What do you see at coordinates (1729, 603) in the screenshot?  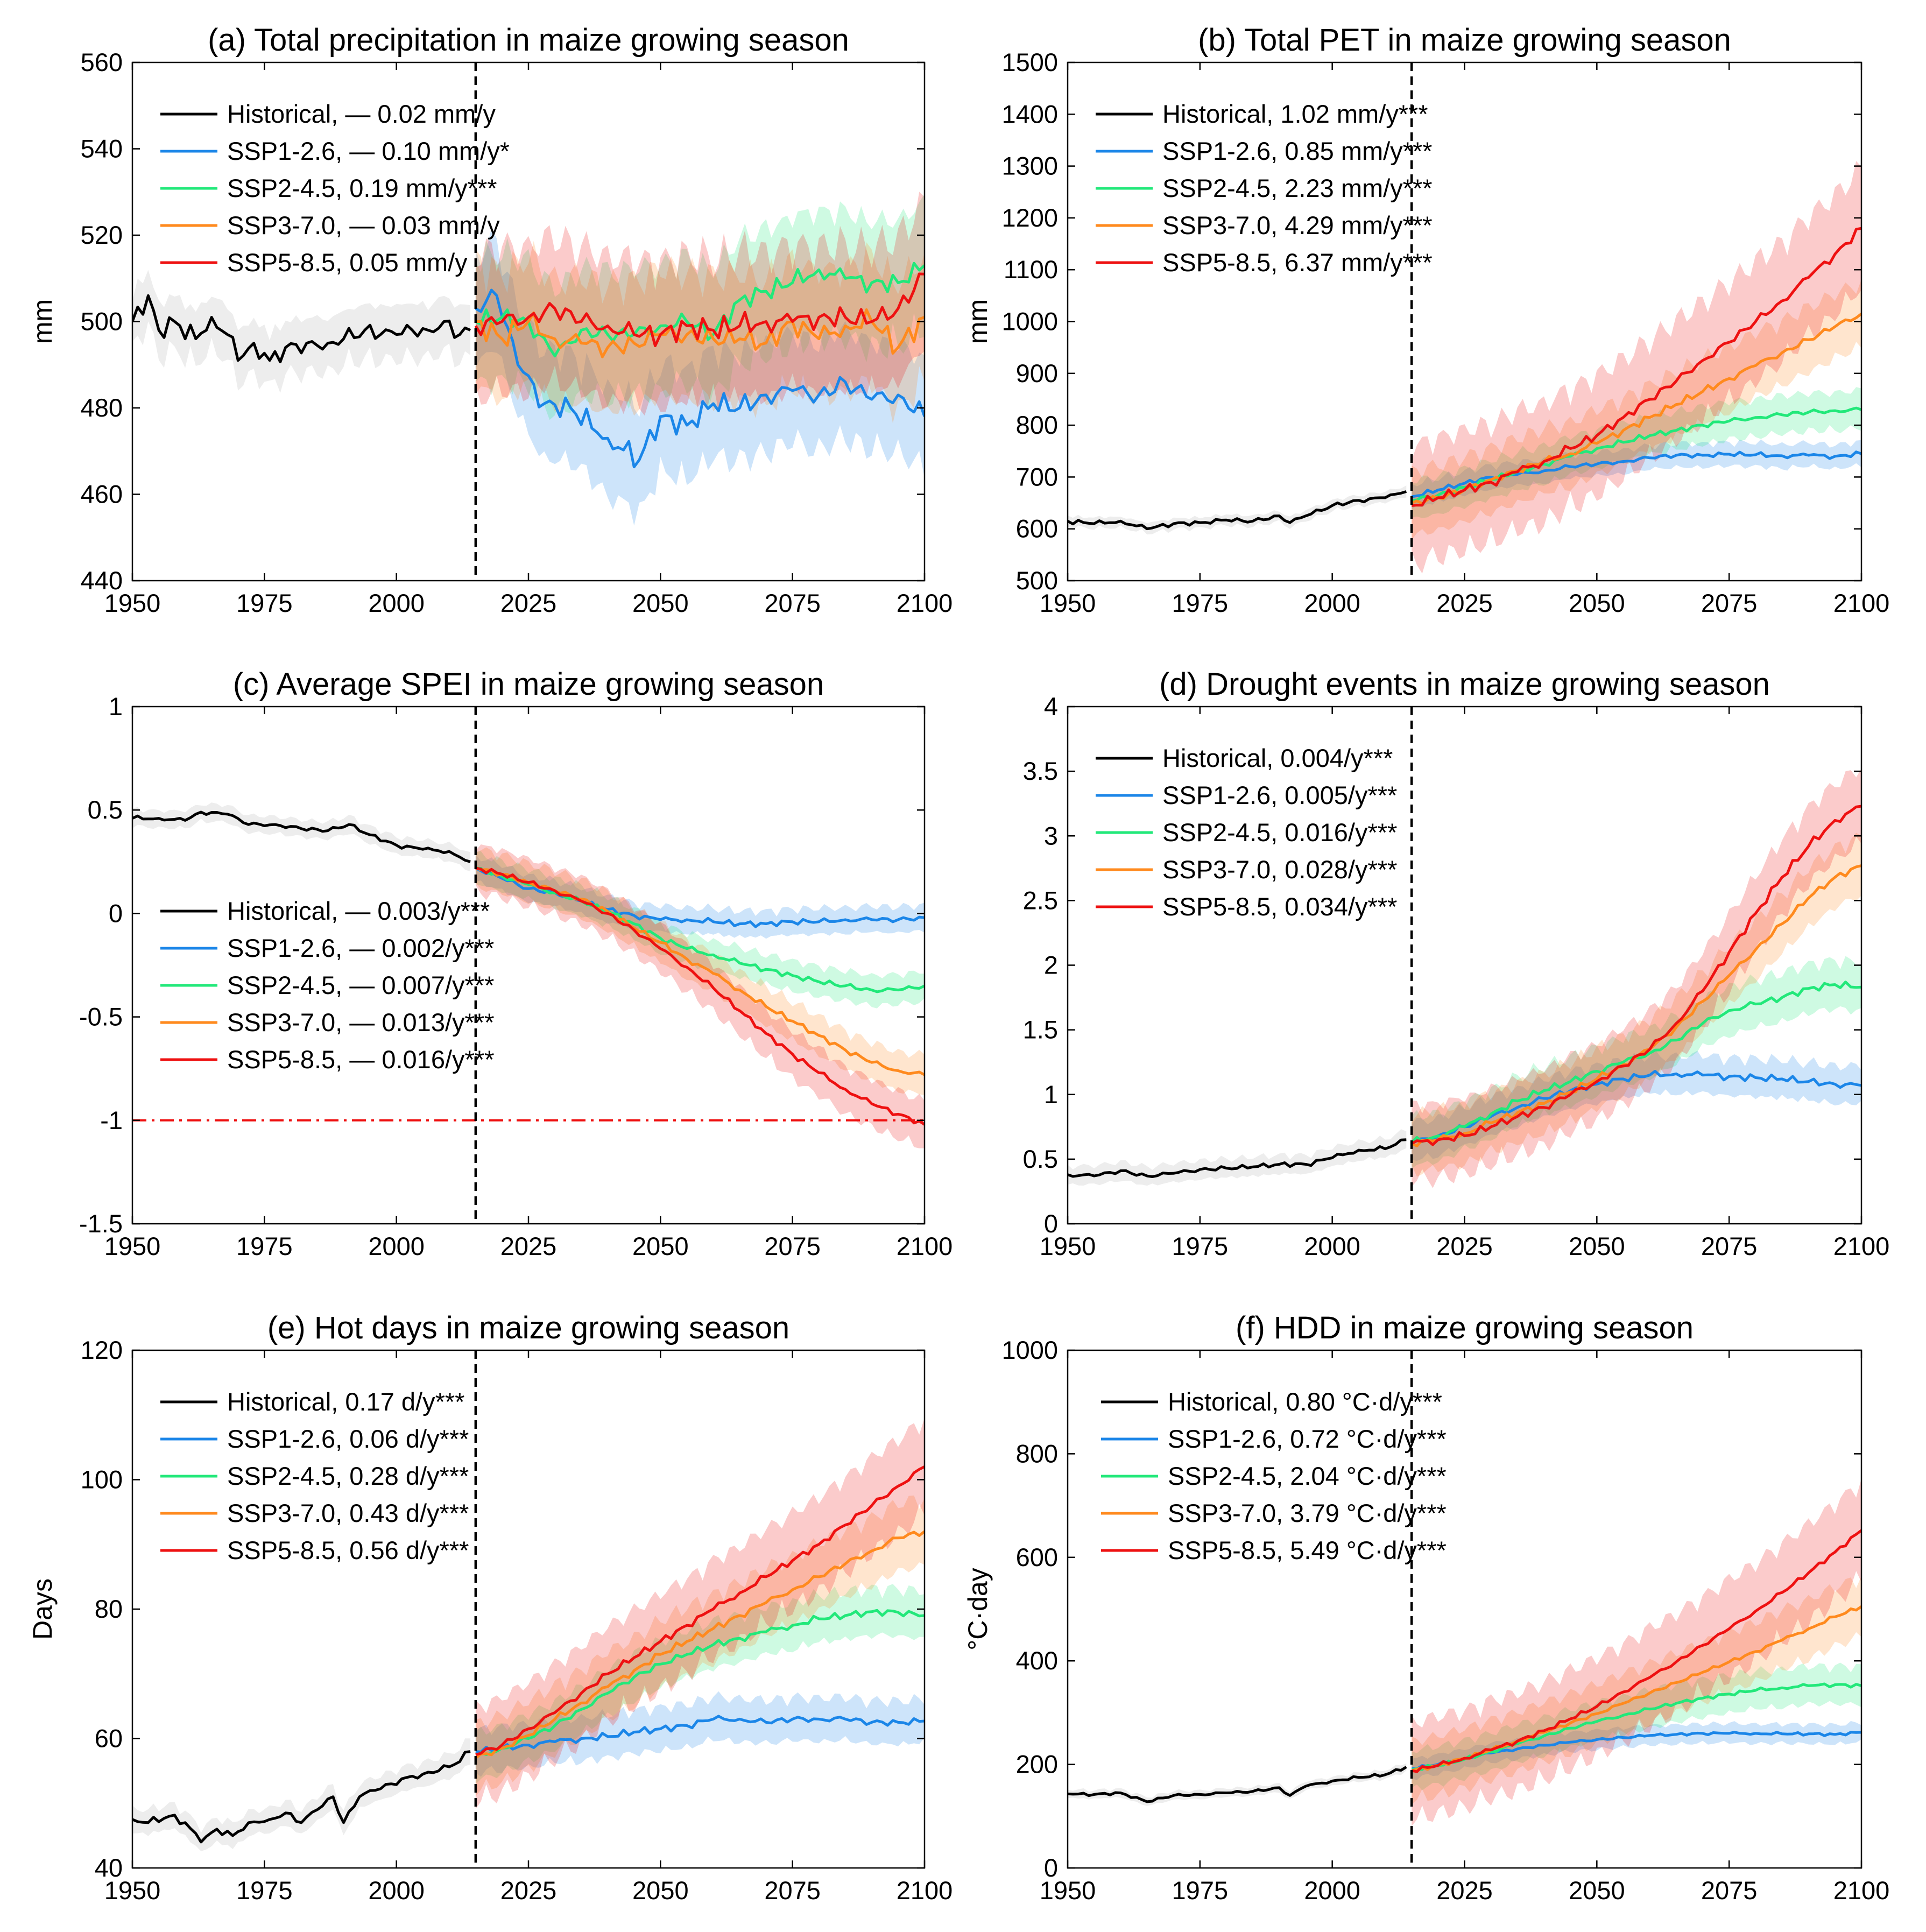 I see `x-tick-label-b: 2075` at bounding box center [1729, 603].